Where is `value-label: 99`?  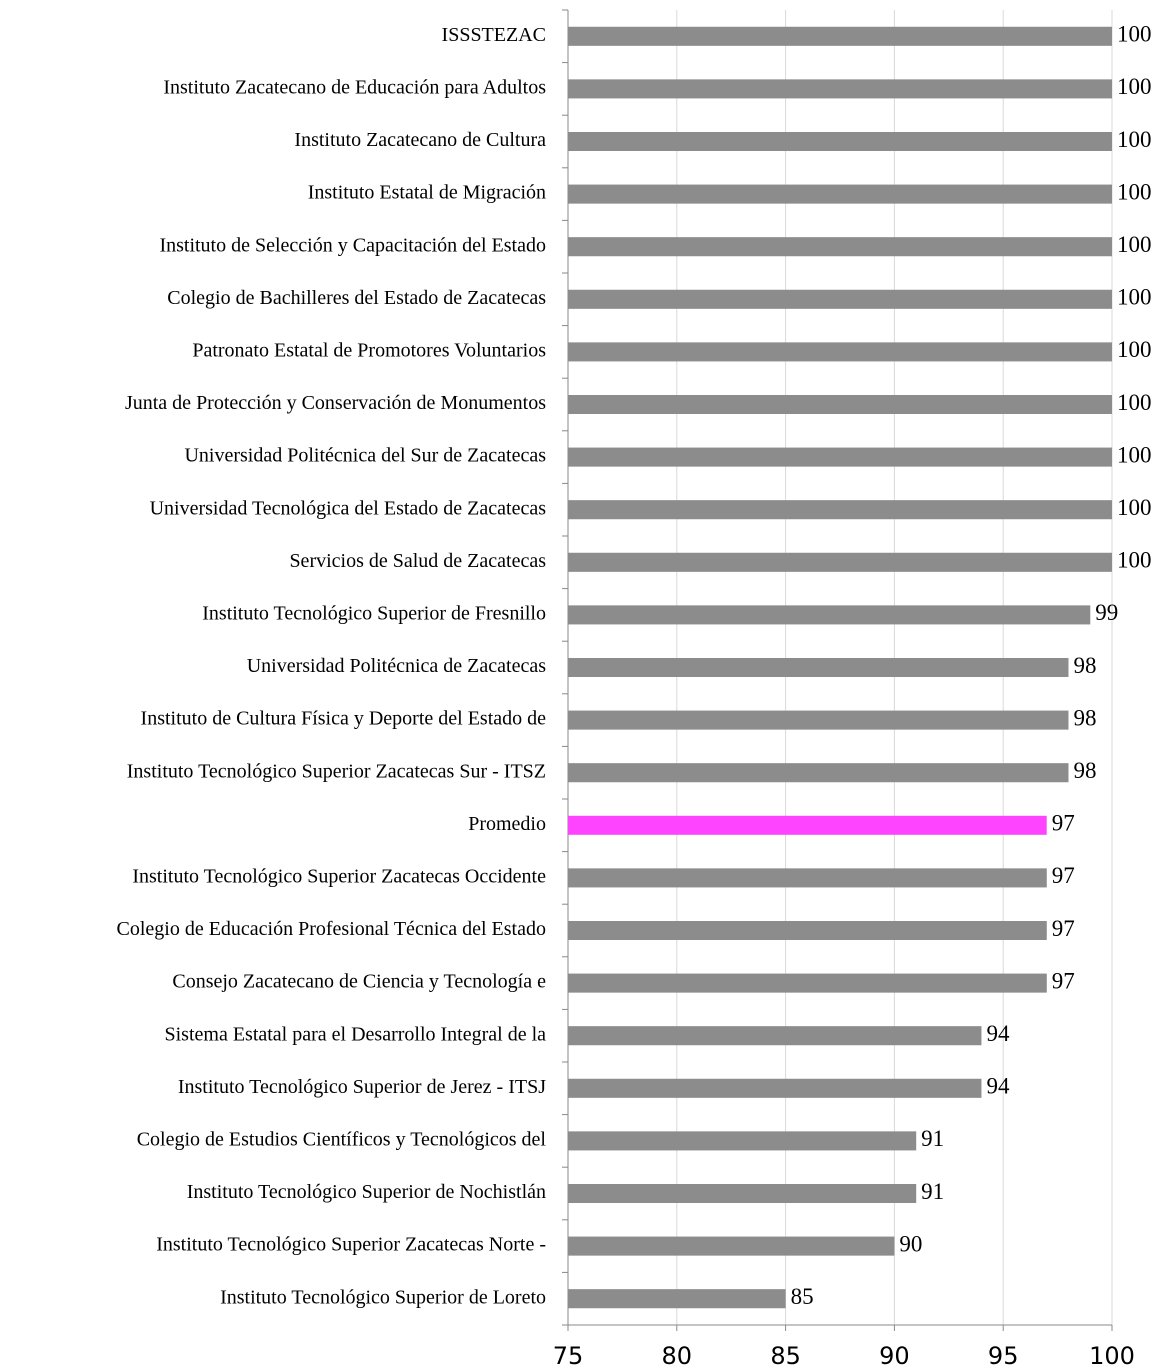 value-label: 99 is located at coordinates (1106, 612).